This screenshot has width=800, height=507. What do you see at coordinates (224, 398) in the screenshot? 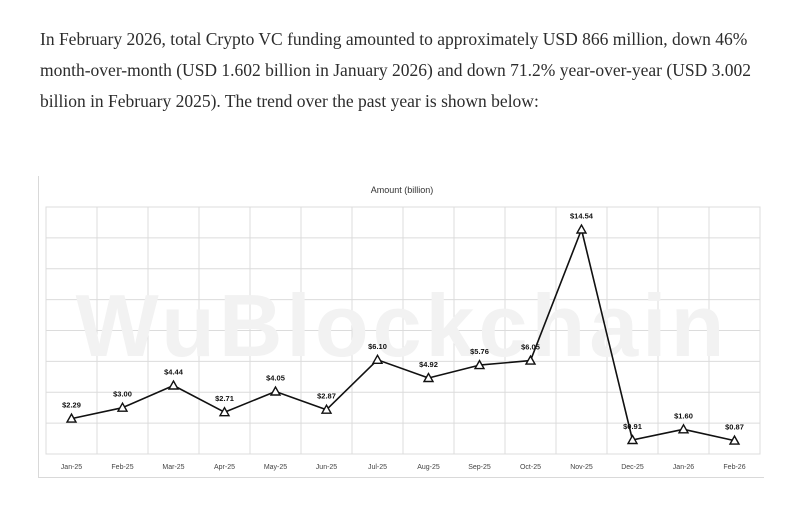
I see `data-label: $2.71` at bounding box center [224, 398].